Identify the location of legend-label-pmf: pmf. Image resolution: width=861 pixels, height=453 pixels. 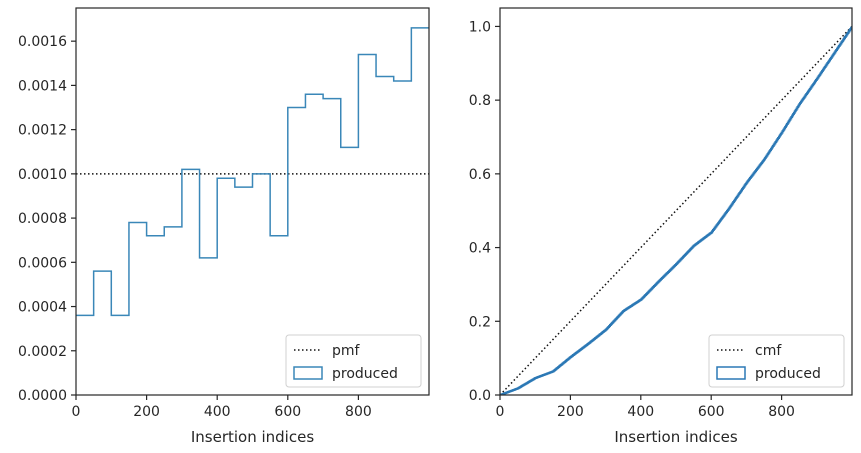
(346, 351).